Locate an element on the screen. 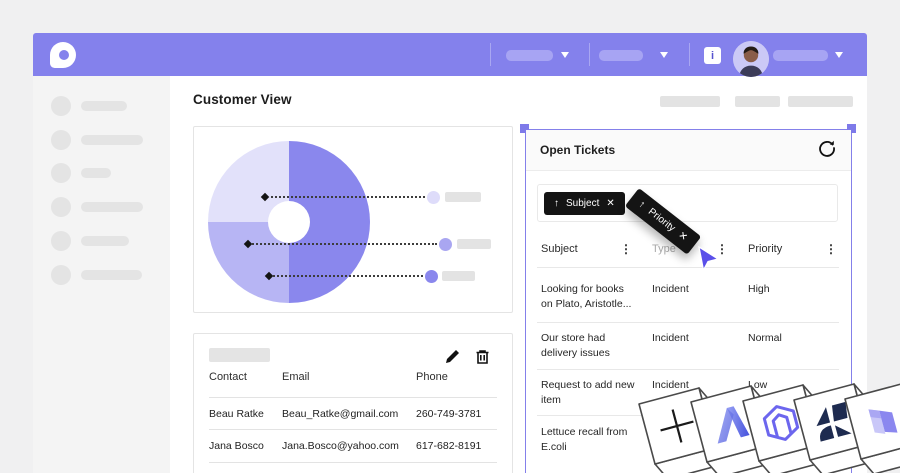 The image size is (900, 473). dynamics-icon is located at coordinates (883, 421).